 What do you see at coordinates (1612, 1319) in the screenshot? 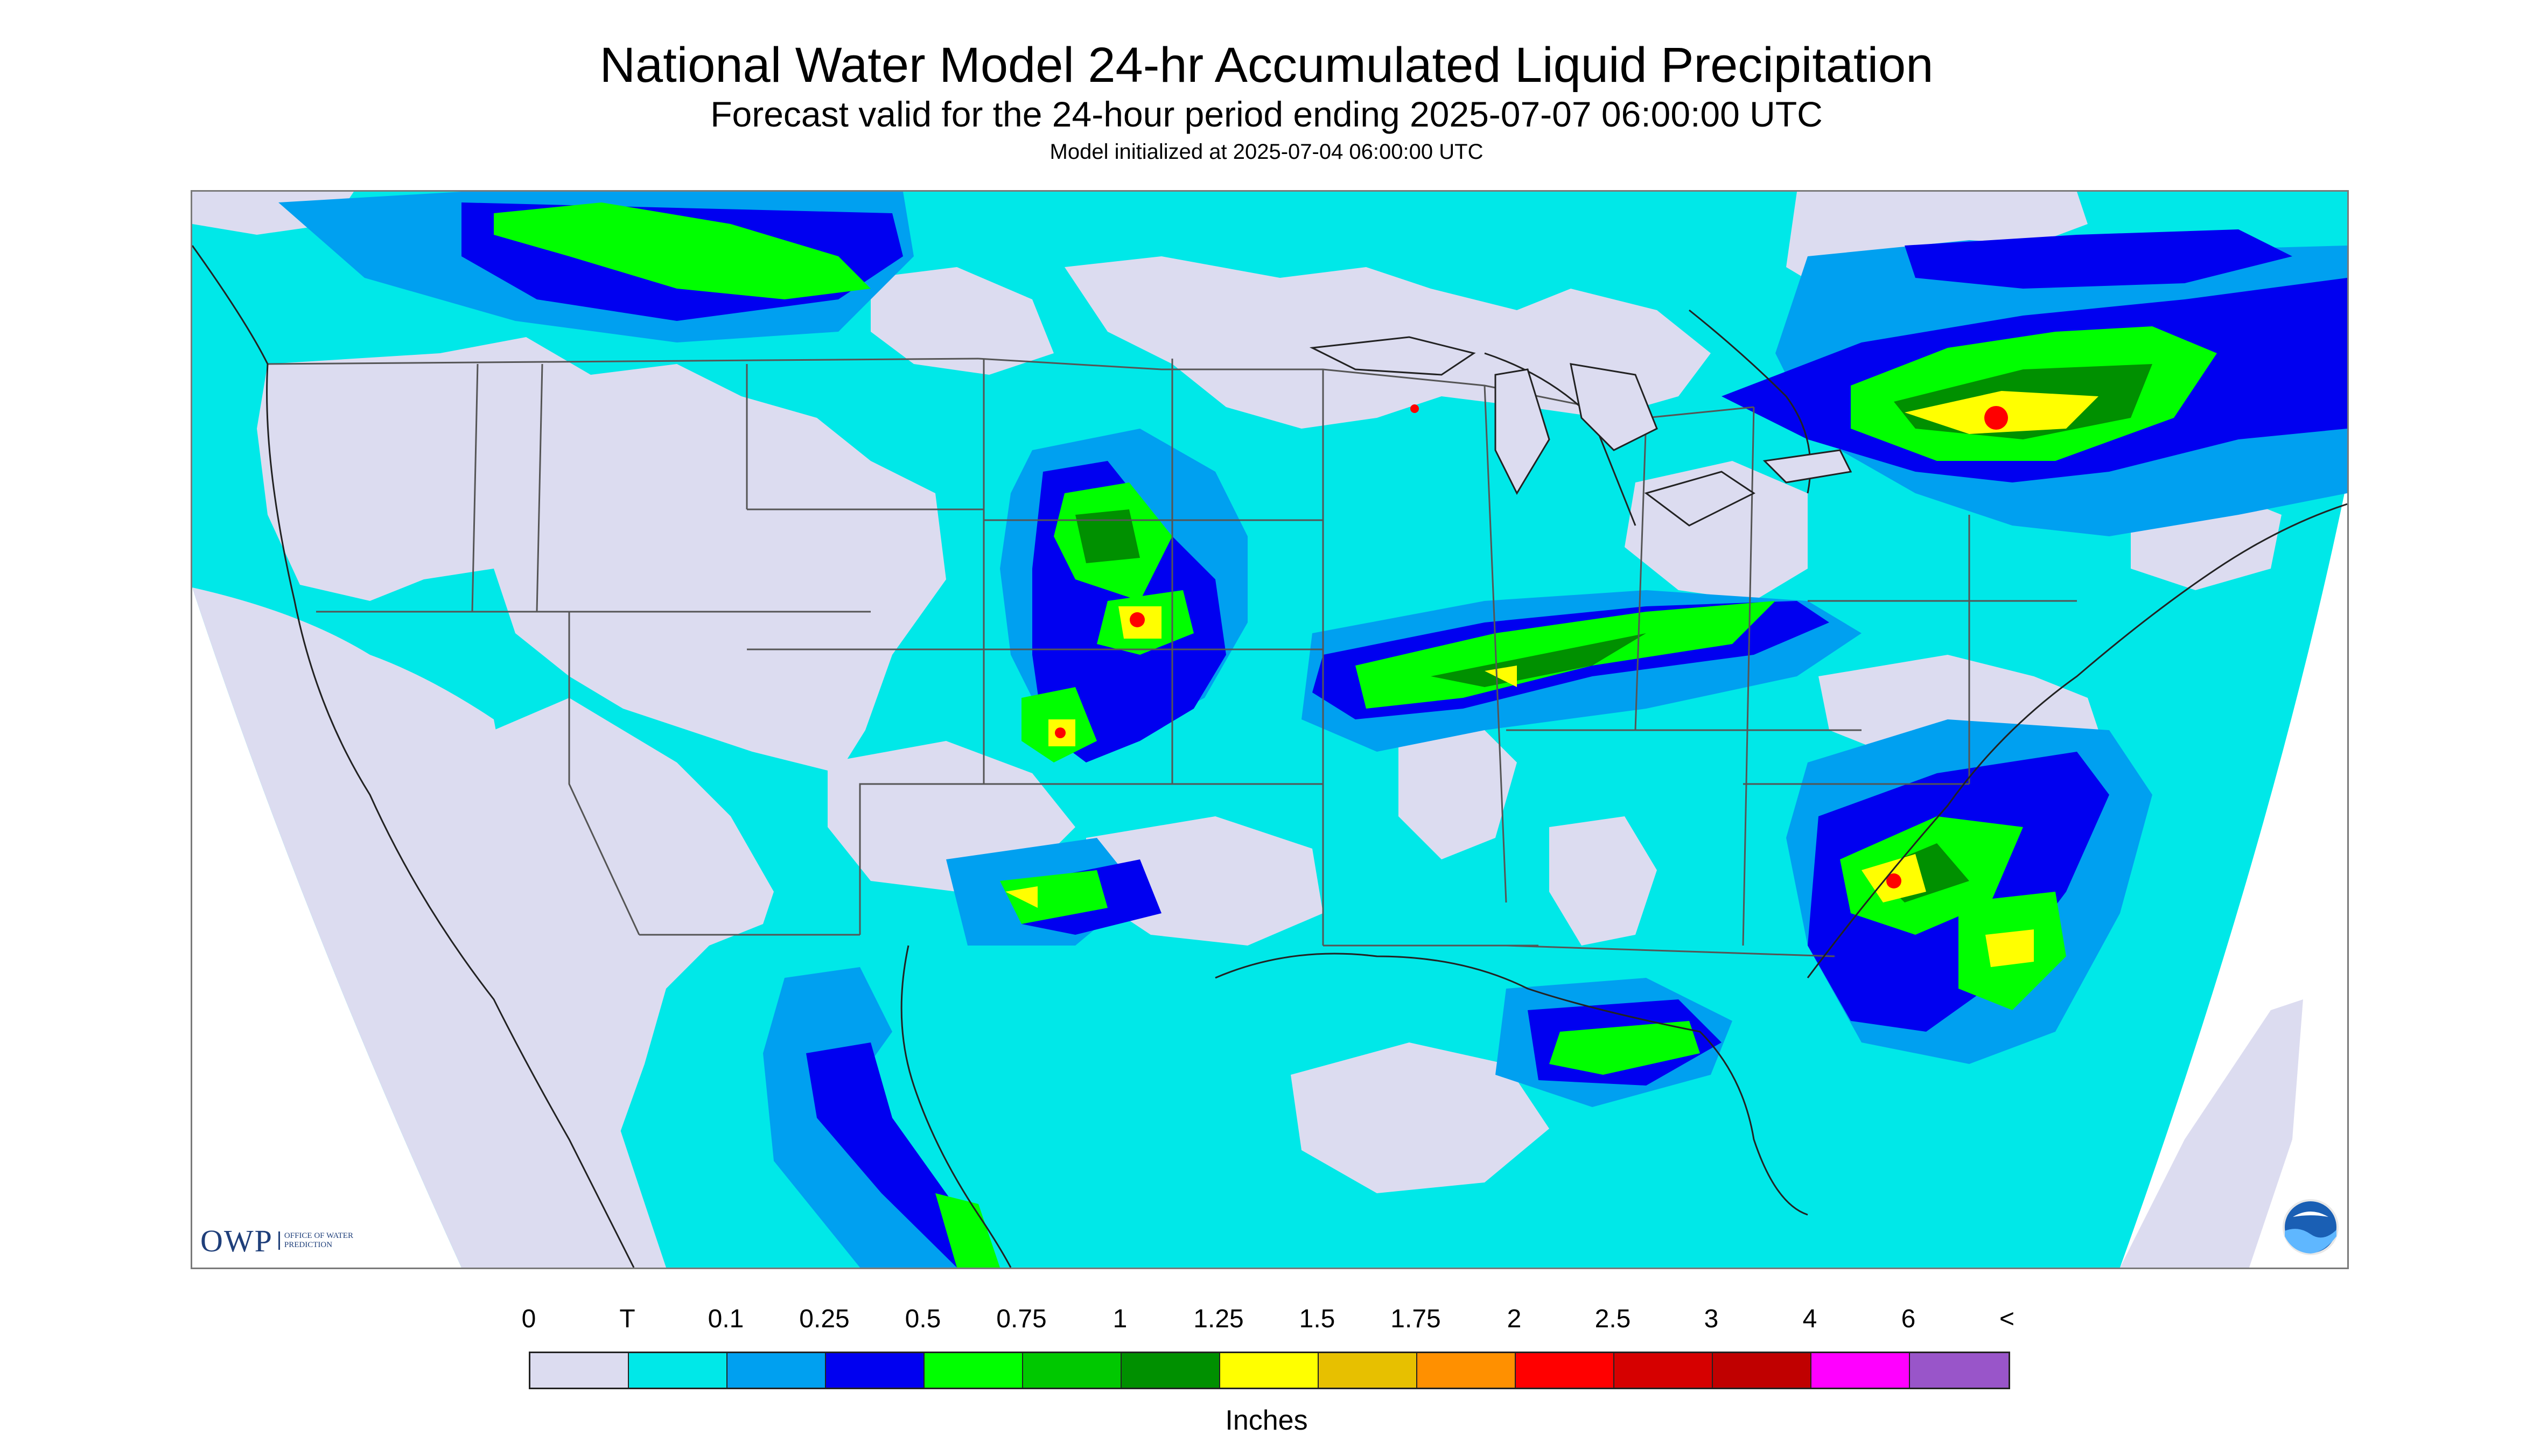
I see `legend-label: 2.5` at bounding box center [1612, 1319].